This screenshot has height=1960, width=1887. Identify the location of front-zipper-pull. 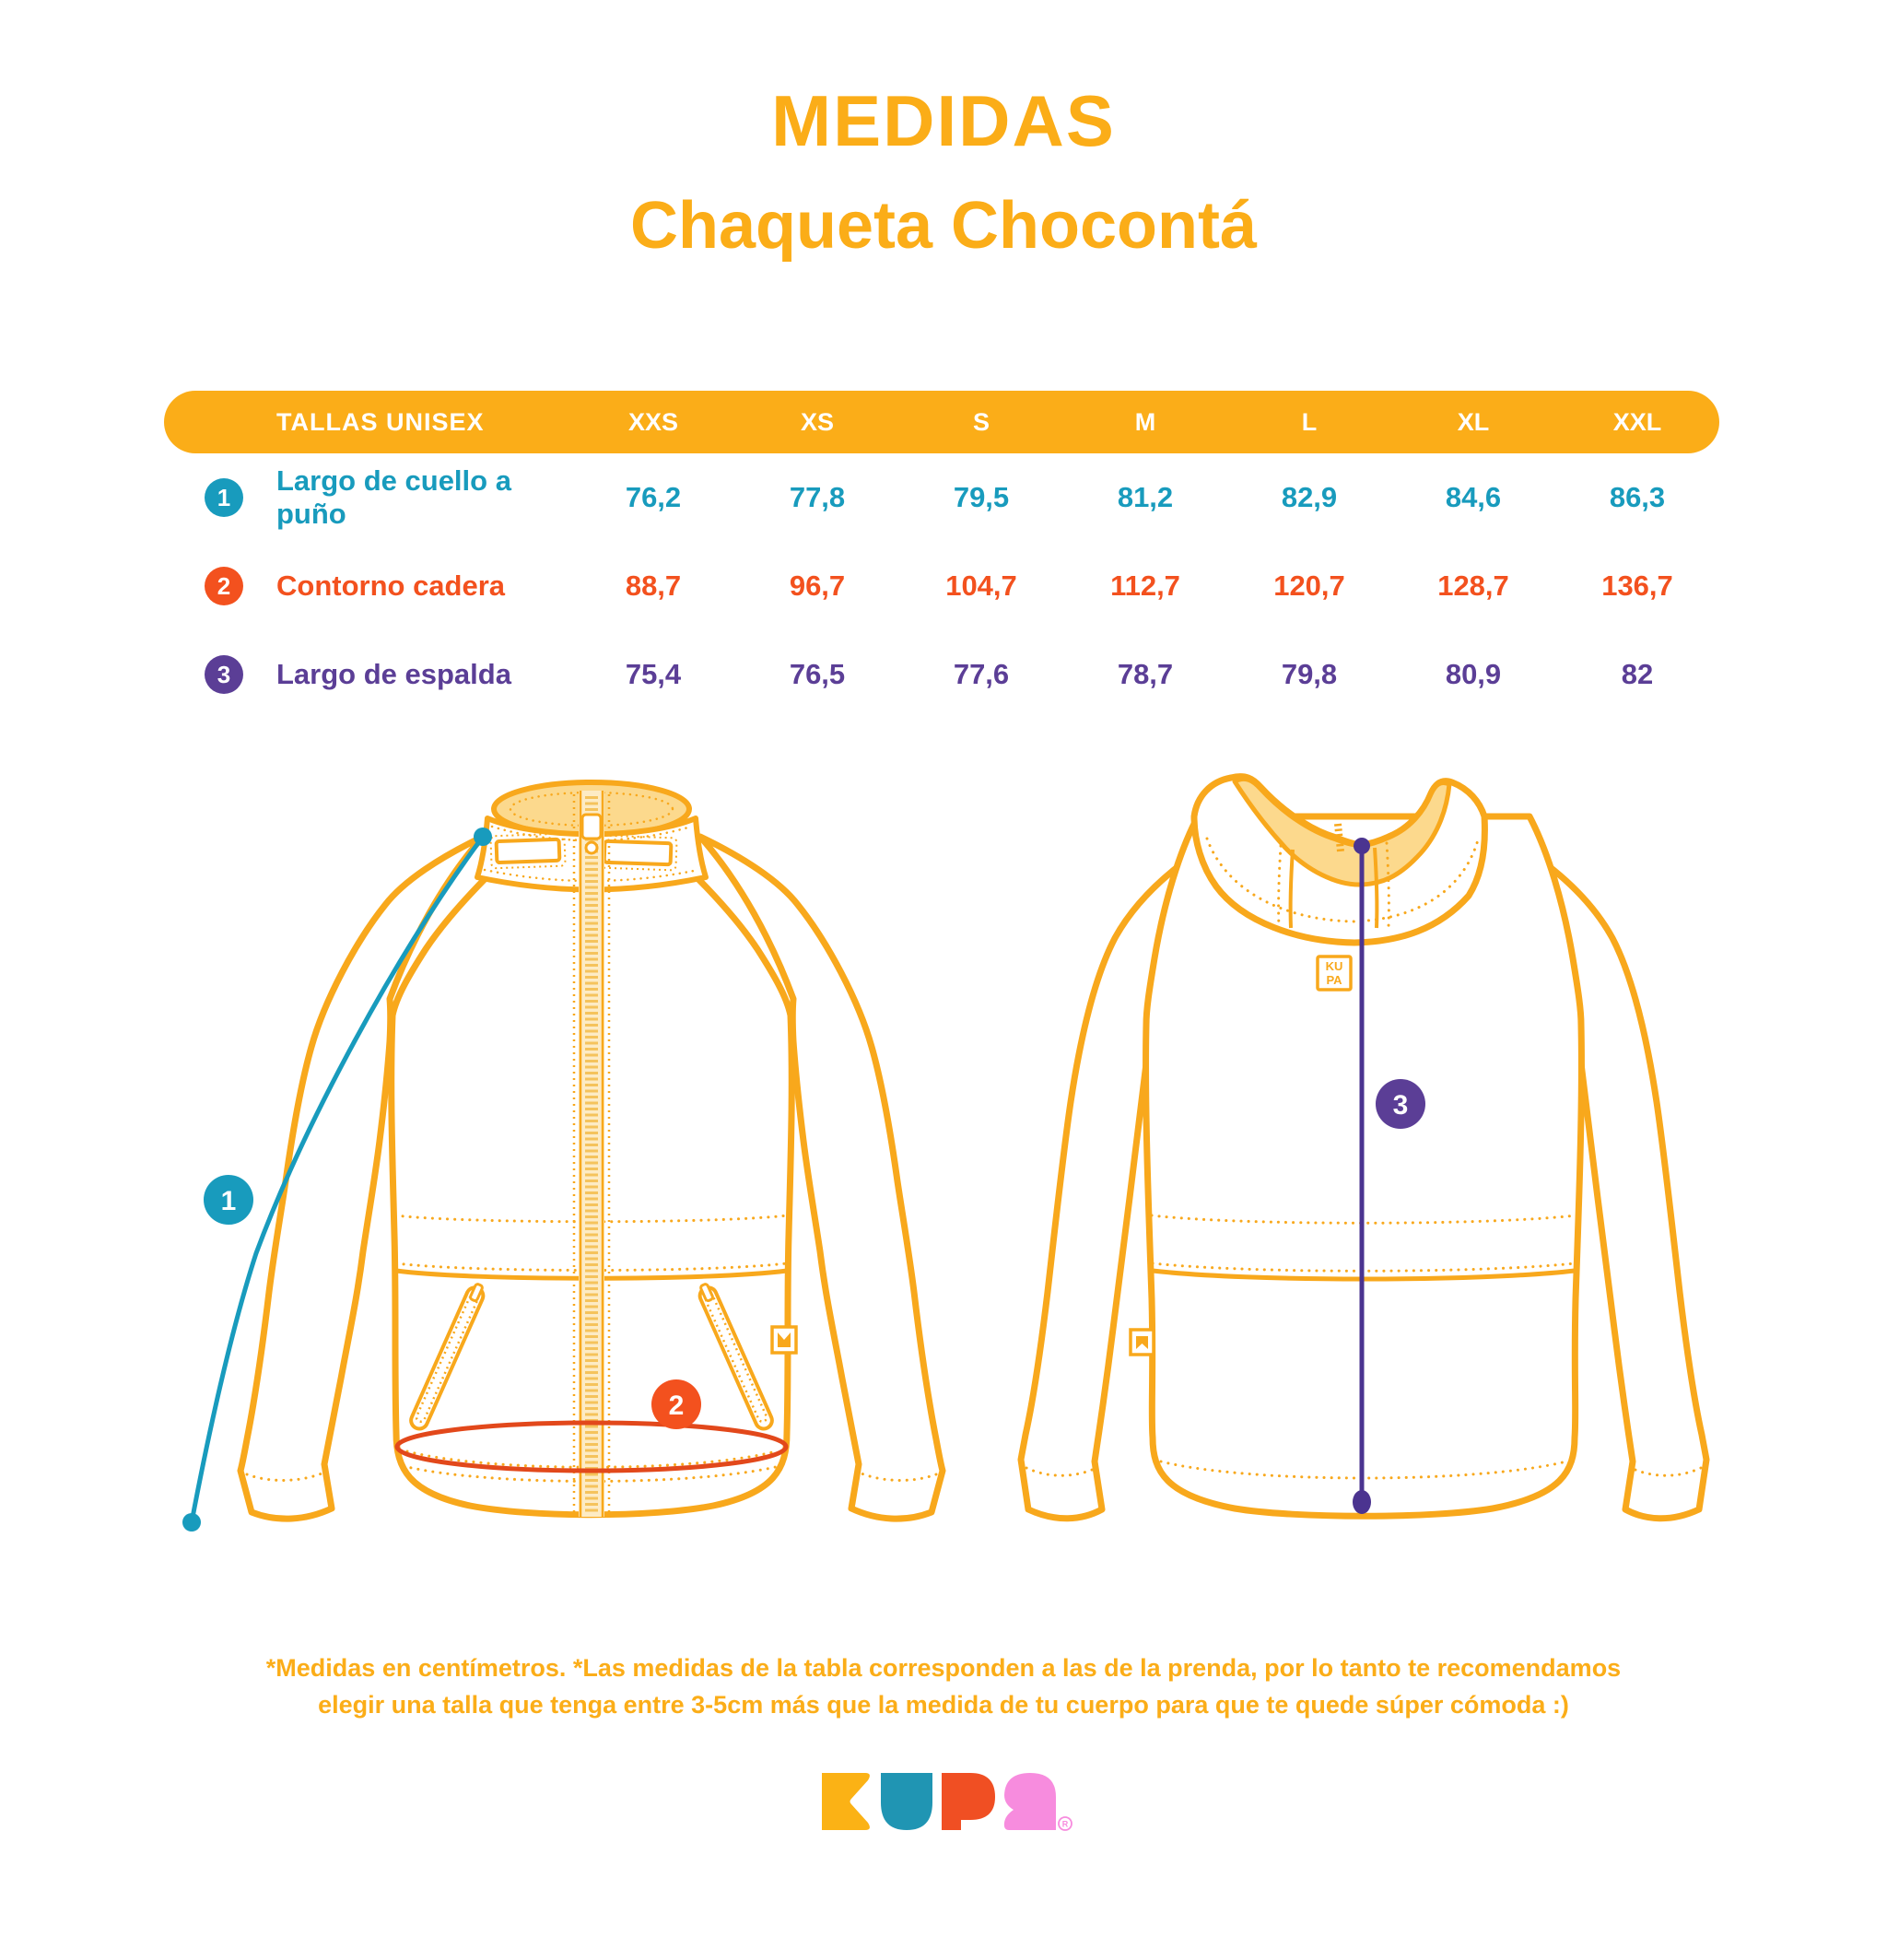
(591, 826).